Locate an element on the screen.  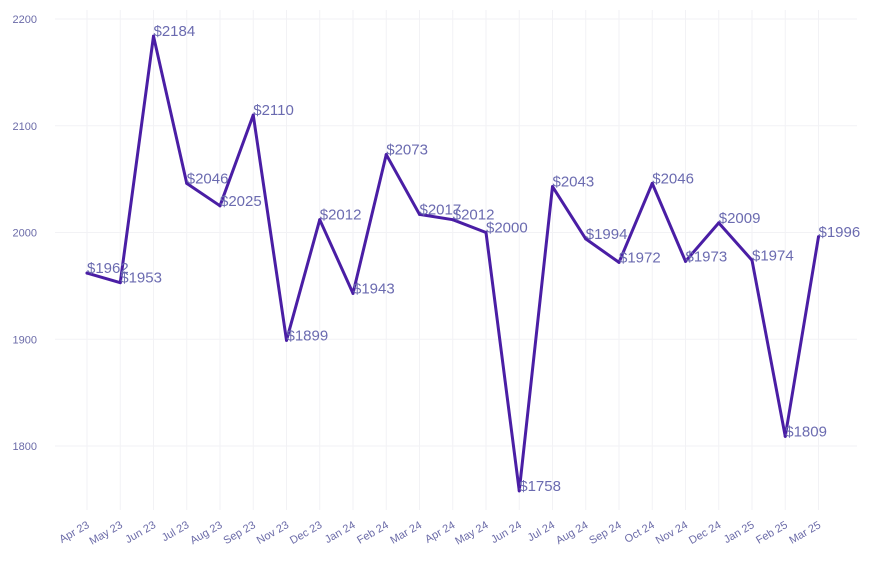
x-tick-label: Jan 25 is located at coordinates (739, 532).